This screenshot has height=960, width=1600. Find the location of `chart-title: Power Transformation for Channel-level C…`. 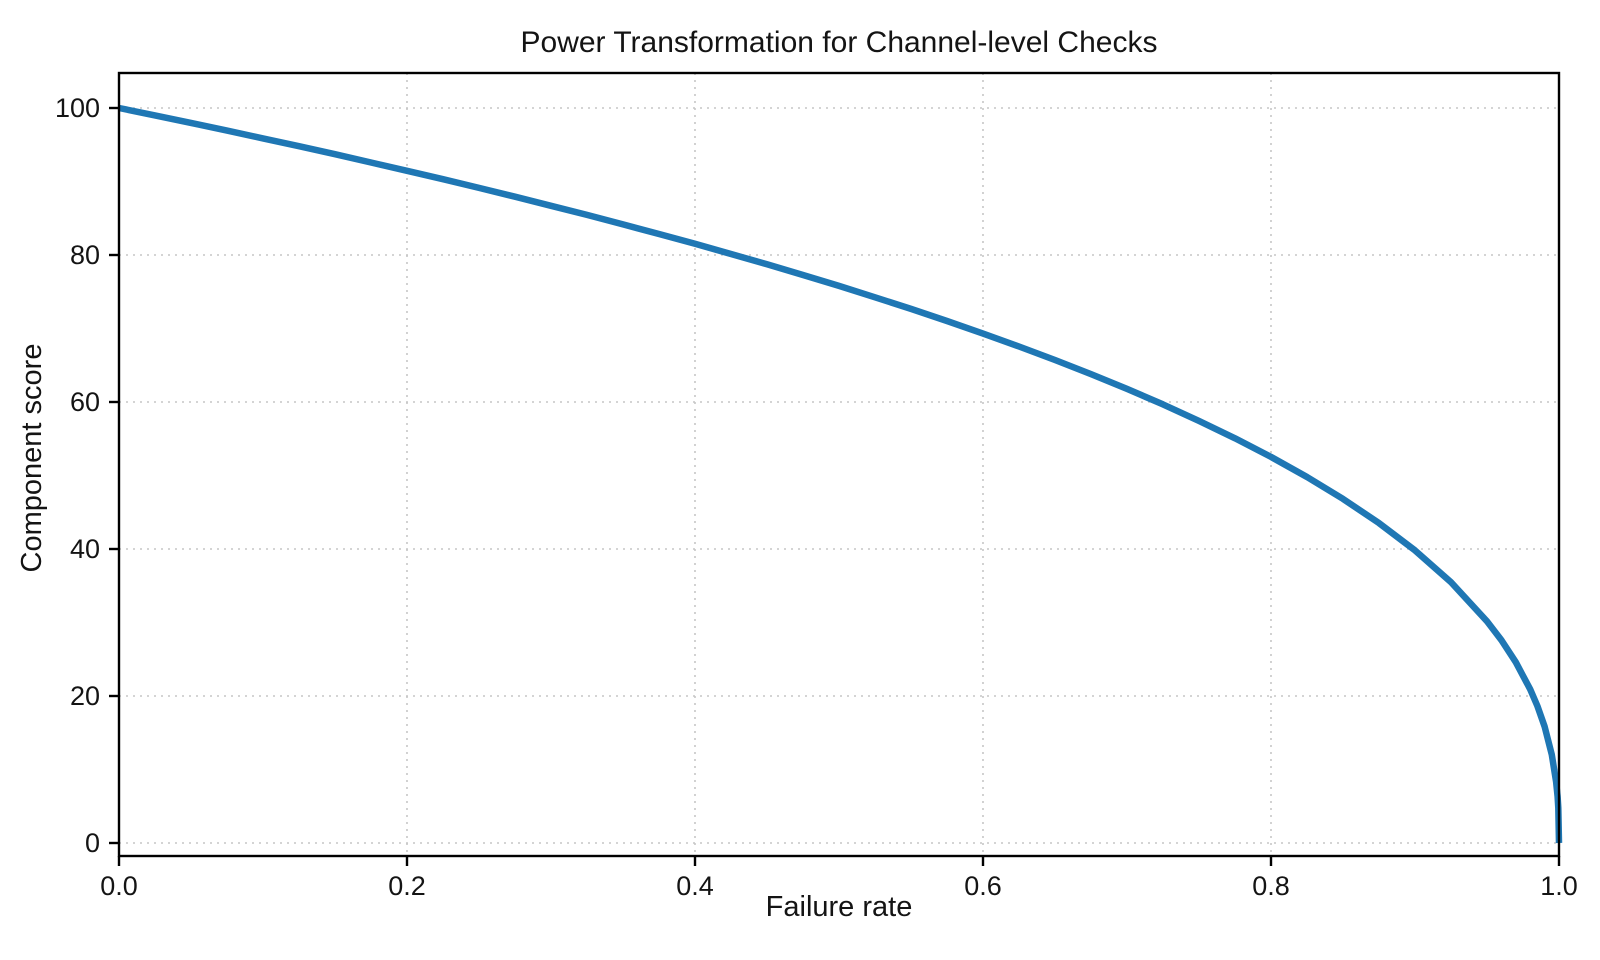

chart-title: Power Transformation for Channel-level C… is located at coordinates (839, 42).